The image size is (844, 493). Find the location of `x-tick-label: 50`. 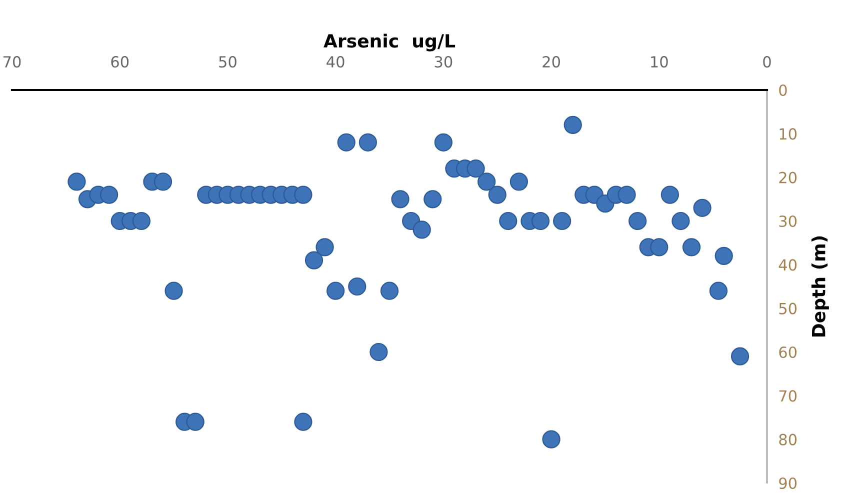

x-tick-label: 50 is located at coordinates (227, 62).